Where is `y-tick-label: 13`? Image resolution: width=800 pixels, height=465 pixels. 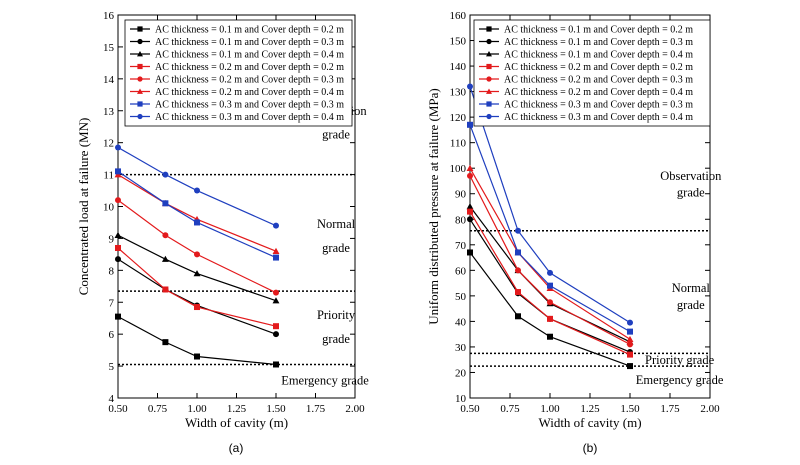 y-tick-label: 13 is located at coordinates (109, 112).